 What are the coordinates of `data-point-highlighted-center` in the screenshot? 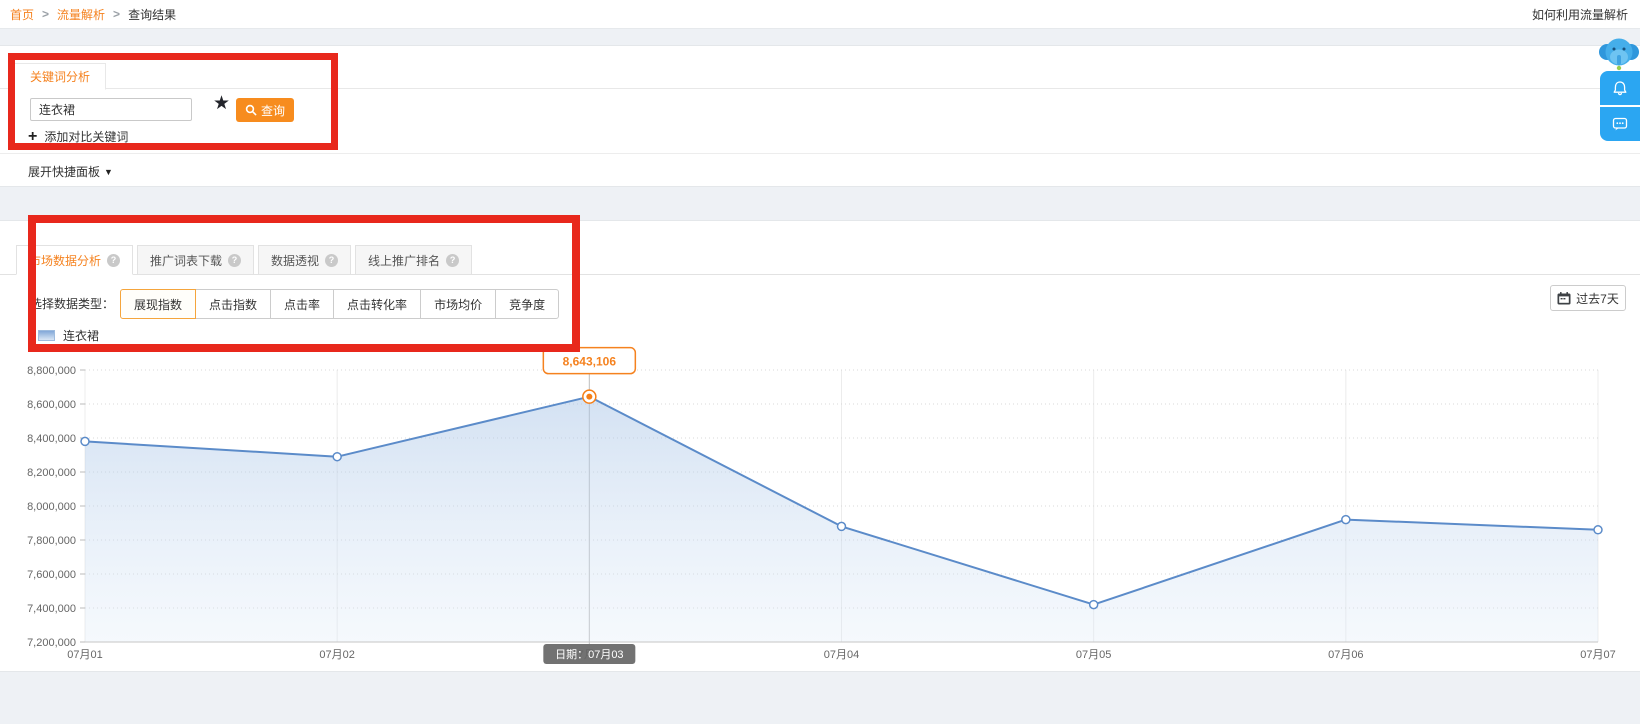 It's located at (589, 396).